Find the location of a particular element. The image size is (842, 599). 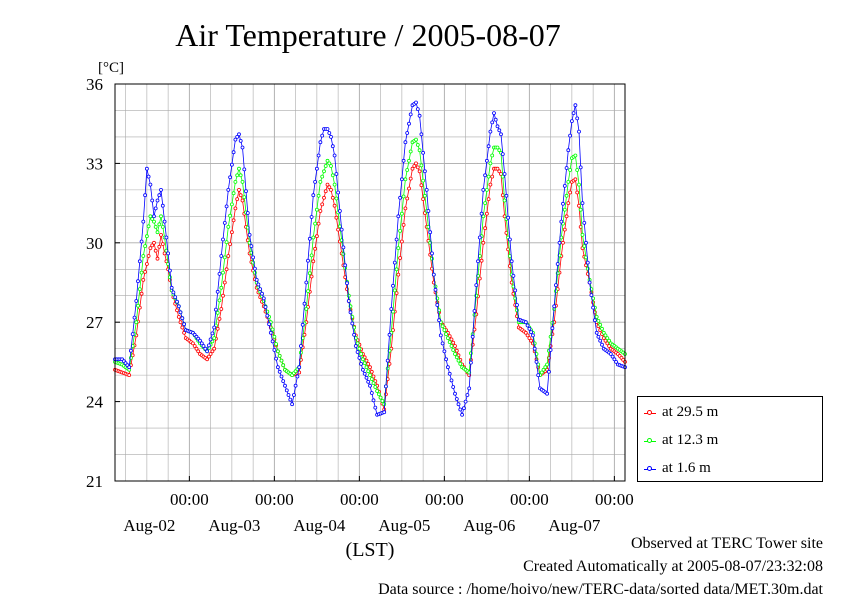

x-tick-date: Aug-04 is located at coordinates (319, 525).